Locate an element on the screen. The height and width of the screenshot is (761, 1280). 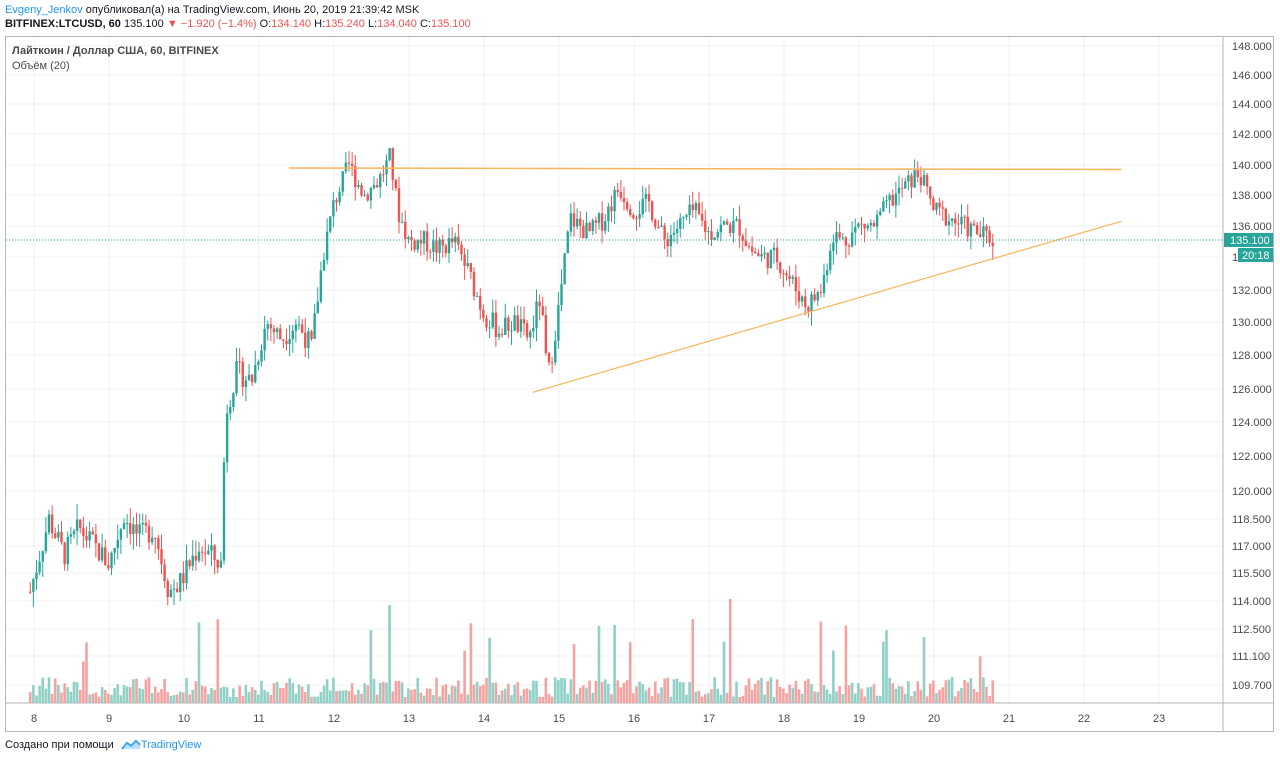
high-label: H: is located at coordinates (320, 24).